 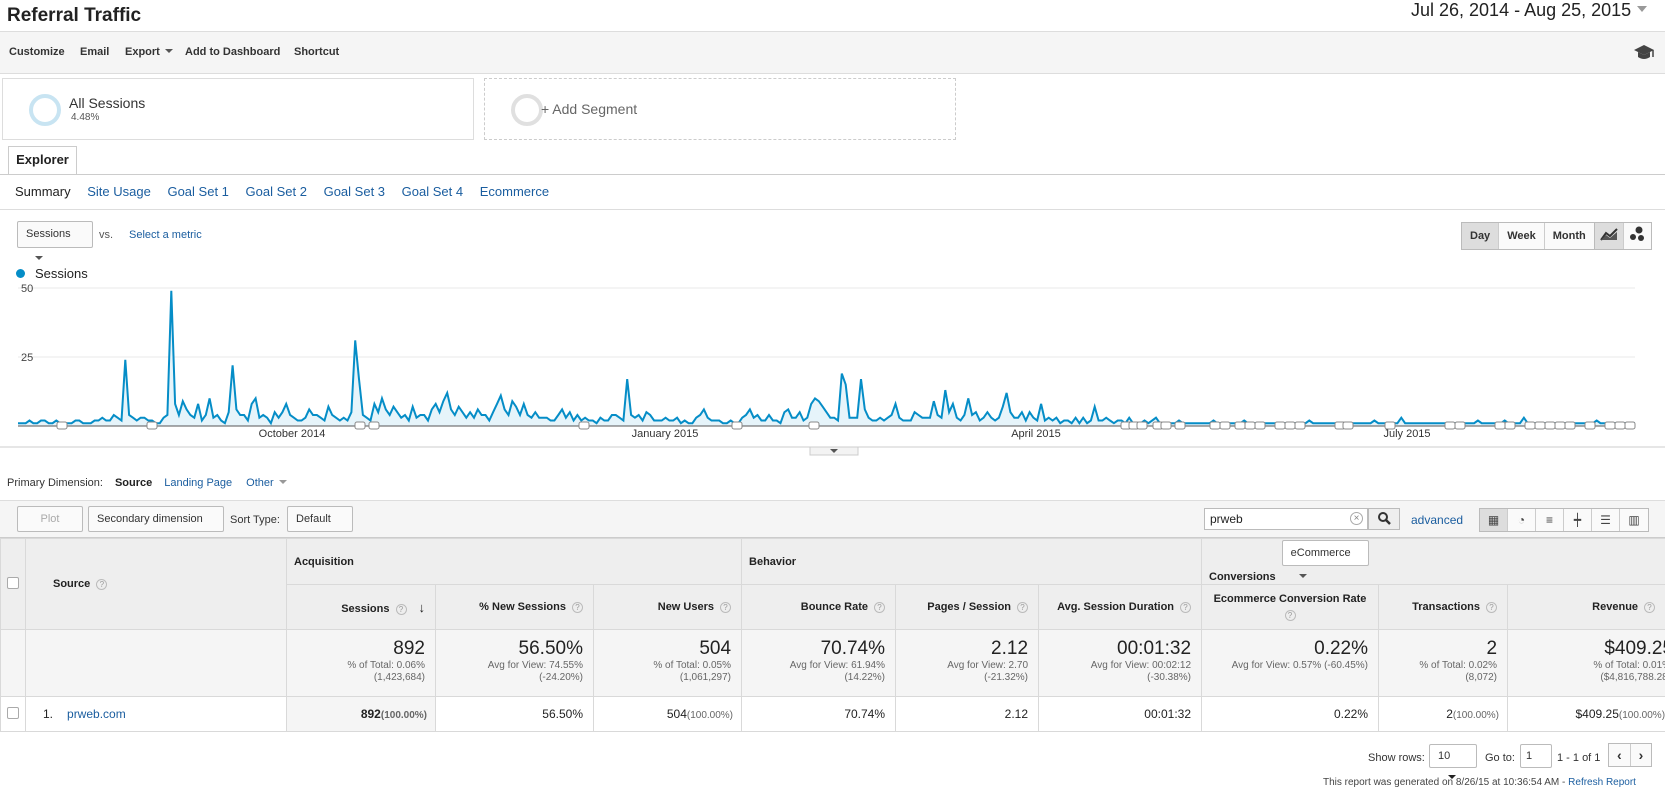 What do you see at coordinates (1438, 649) in the screenshot?
I see `total-value: 2` at bounding box center [1438, 649].